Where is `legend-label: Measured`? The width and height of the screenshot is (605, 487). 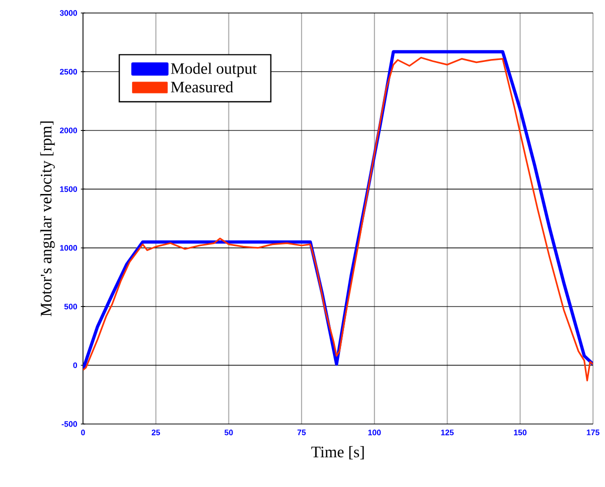
legend-label: Measured is located at coordinates (202, 86).